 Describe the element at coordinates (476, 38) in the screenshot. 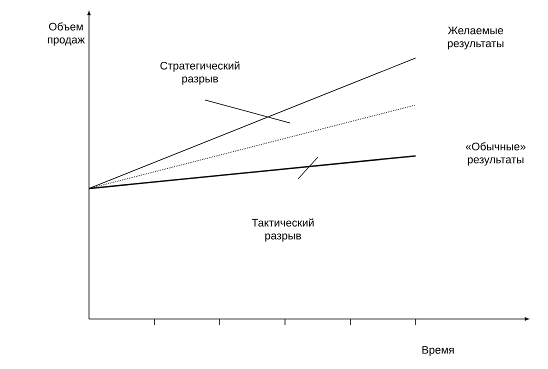

I see `text: Желаемые результаты` at that location.